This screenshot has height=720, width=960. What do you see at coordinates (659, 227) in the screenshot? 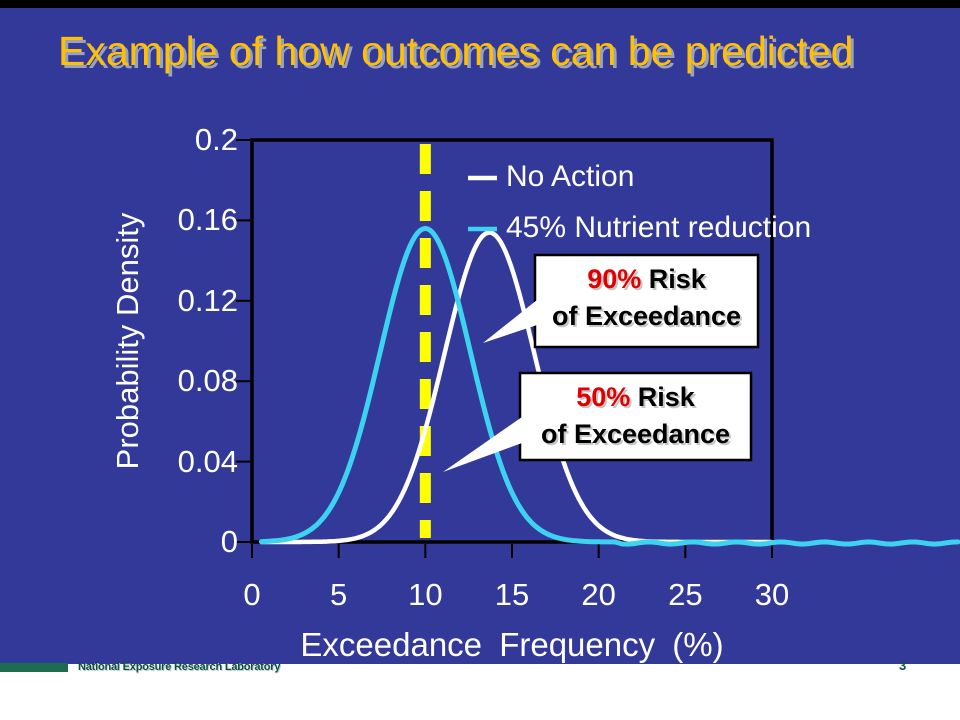
I see `legend-label-nutrient-reduction: 45% Nutrient reduction` at bounding box center [659, 227].